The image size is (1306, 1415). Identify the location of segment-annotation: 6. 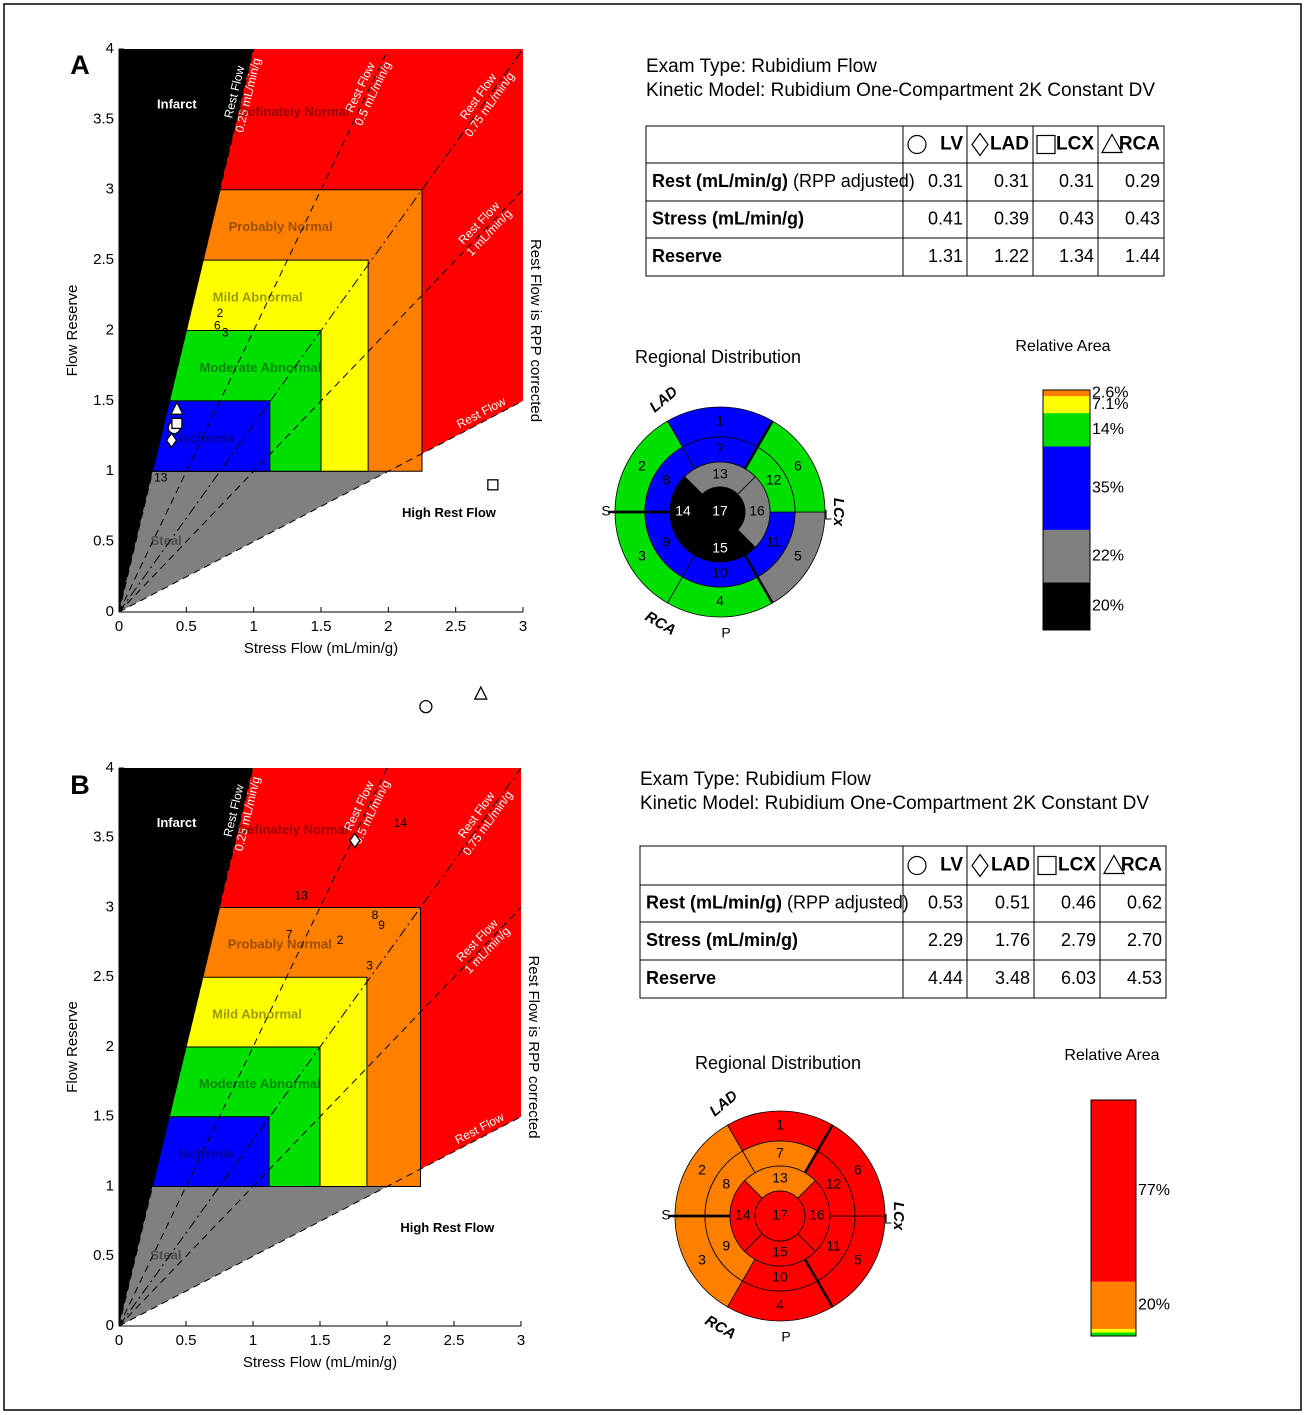
(217, 325).